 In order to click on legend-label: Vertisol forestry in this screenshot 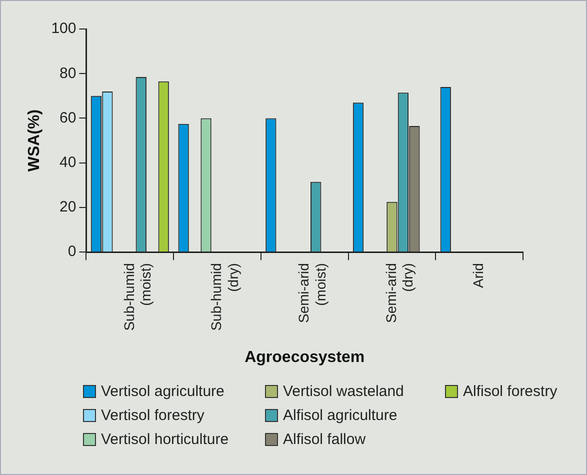, I will do `click(152, 415)`.